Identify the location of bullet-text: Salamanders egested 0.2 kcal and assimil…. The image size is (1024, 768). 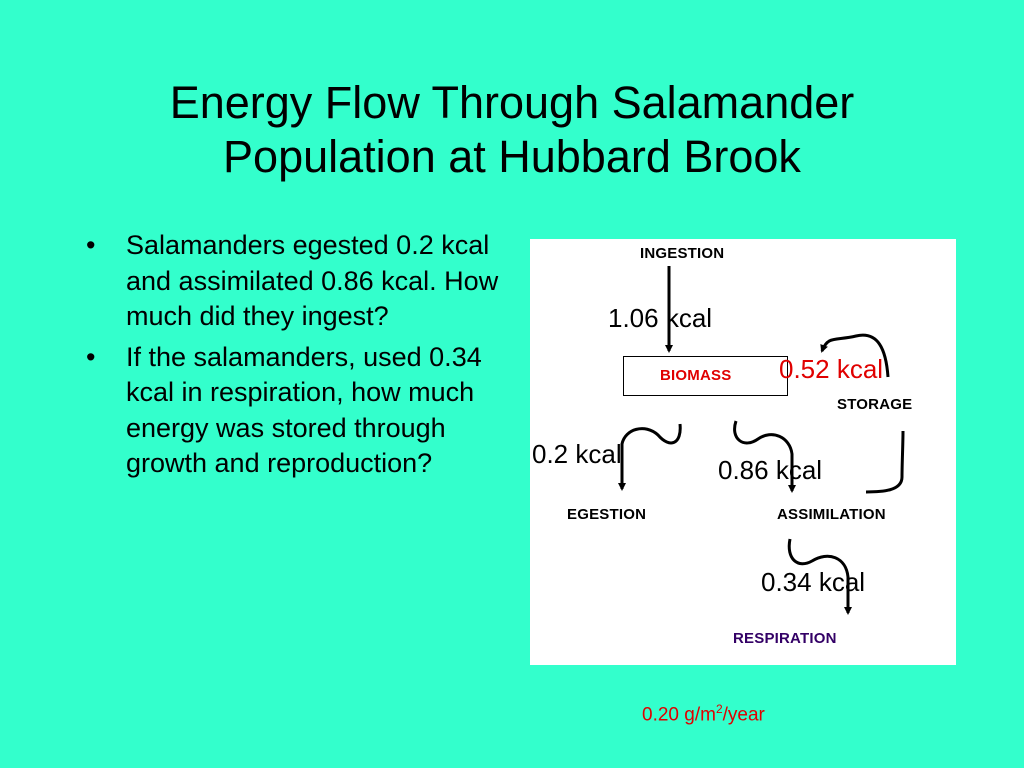
(312, 280).